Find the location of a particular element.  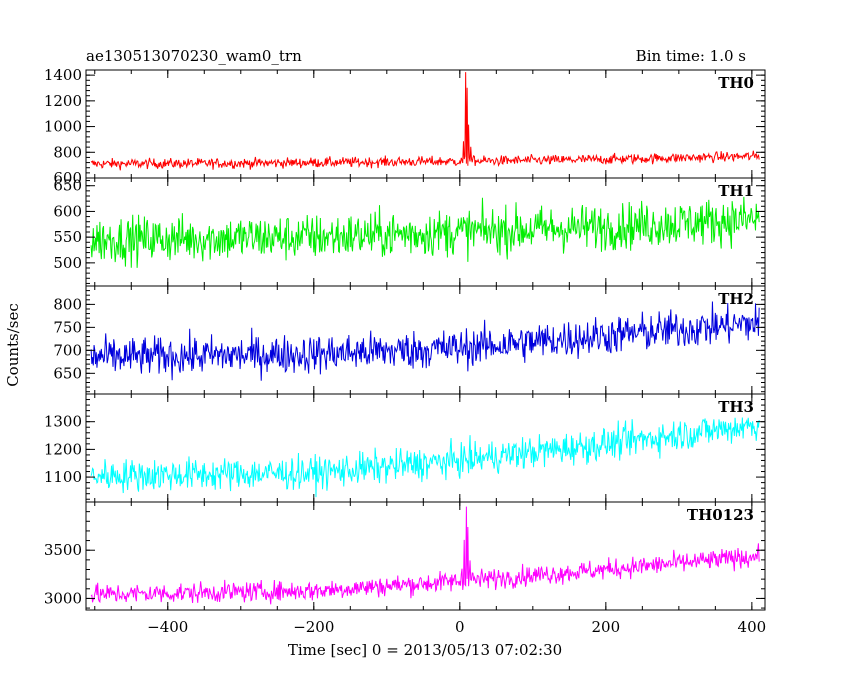

series-line-th0 is located at coordinates (425, 121).